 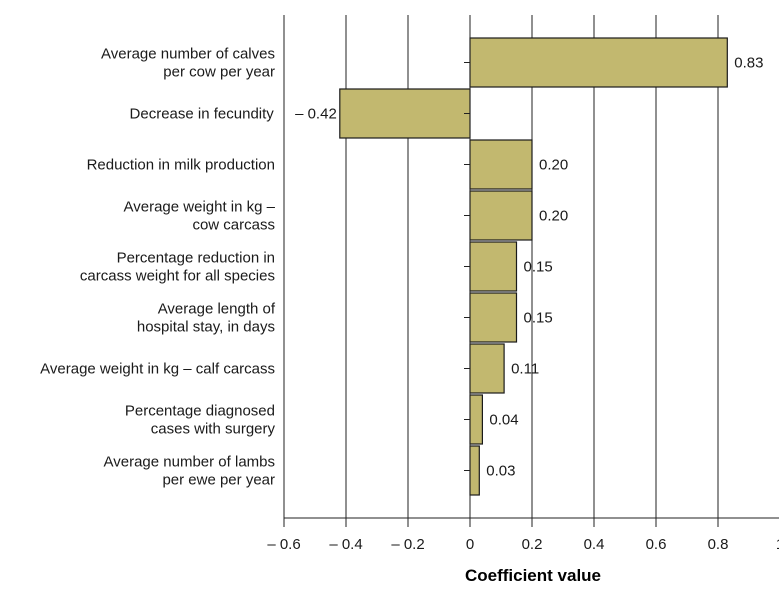 What do you see at coordinates (233, 225) in the screenshot?
I see `category-label-line: cow carcass` at bounding box center [233, 225].